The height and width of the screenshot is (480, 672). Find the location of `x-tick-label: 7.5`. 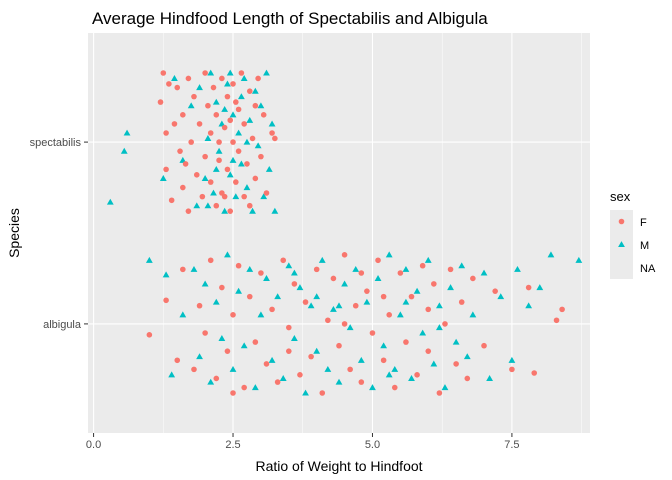

x-tick-label: 7.5 is located at coordinates (511, 445).